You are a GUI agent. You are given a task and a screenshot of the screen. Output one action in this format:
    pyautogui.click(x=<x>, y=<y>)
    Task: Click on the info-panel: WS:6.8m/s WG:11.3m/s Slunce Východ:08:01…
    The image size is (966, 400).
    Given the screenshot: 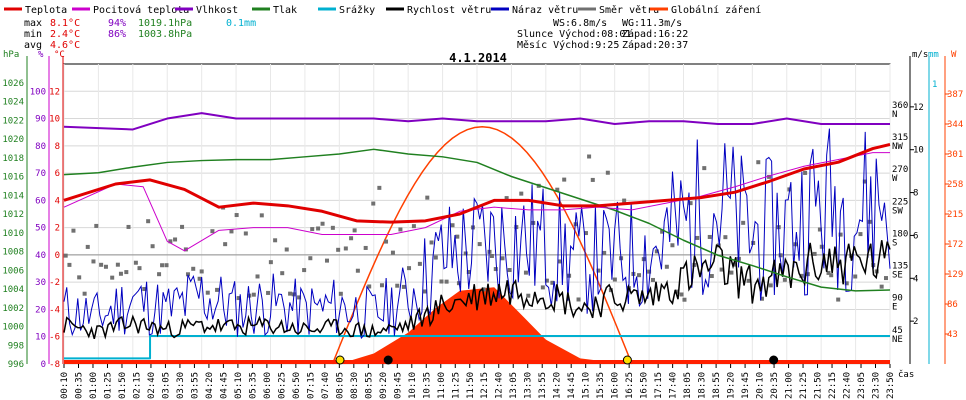 What is the action you would take?
    pyautogui.click(x=602, y=34)
    